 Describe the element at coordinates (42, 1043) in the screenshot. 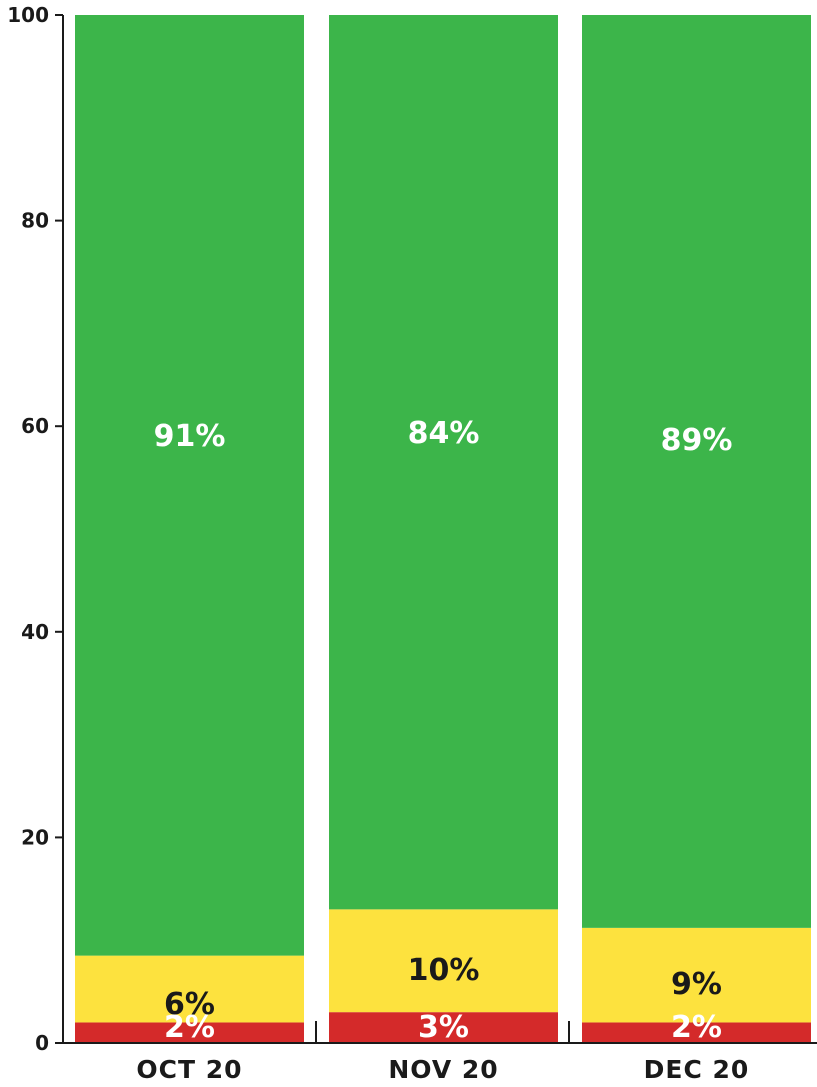

I see `y-tick-label: 0` at that location.